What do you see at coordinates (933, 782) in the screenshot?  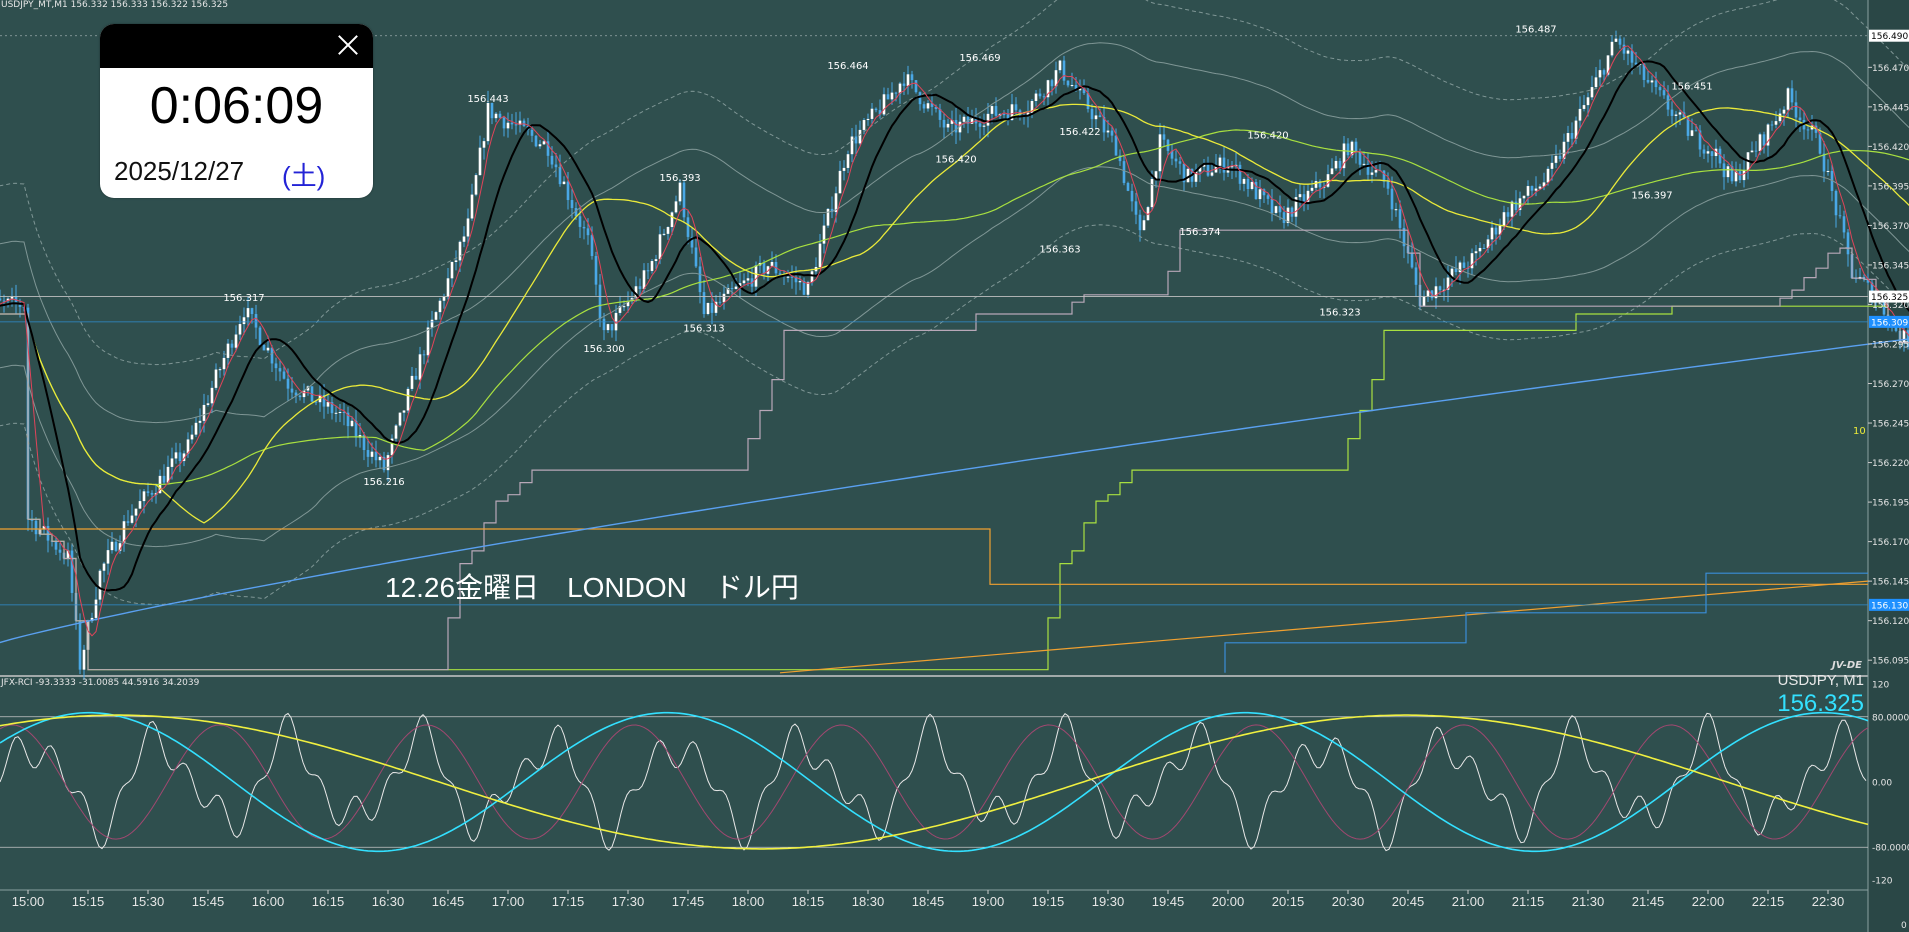 I see `rci-short-line` at bounding box center [933, 782].